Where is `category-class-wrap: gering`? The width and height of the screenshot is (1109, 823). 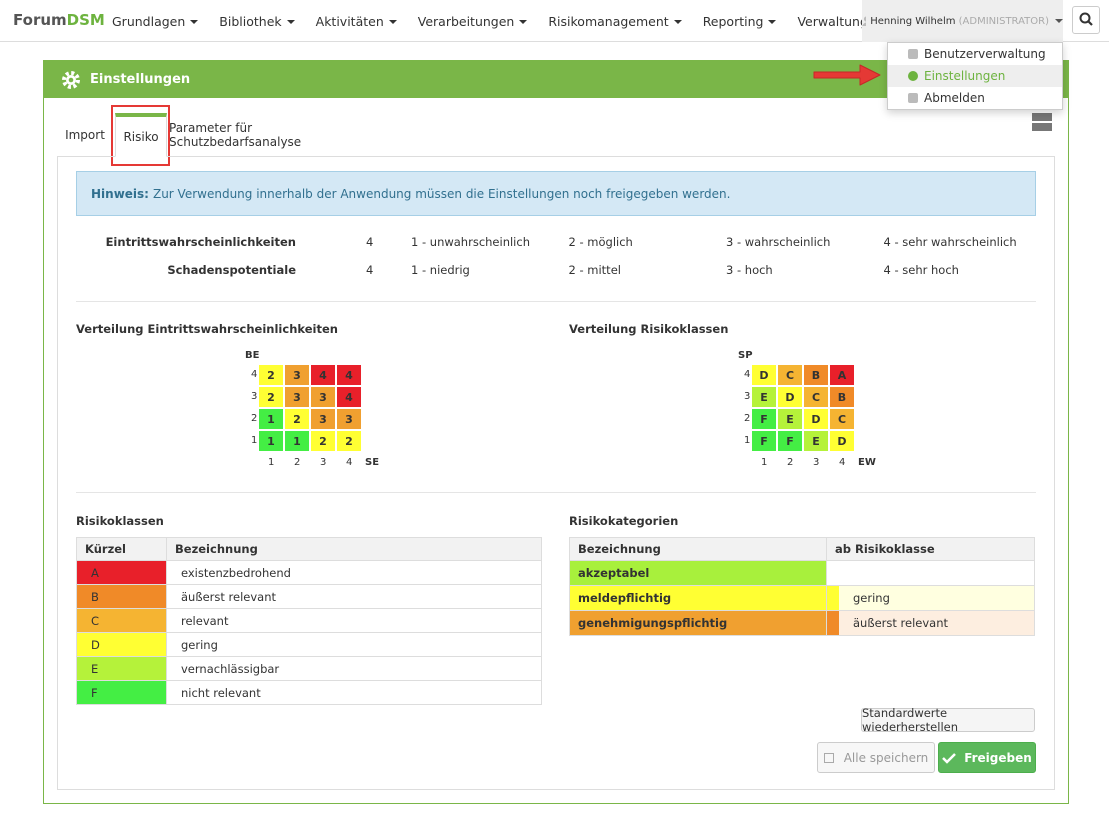 category-class-wrap: gering is located at coordinates (930, 598).